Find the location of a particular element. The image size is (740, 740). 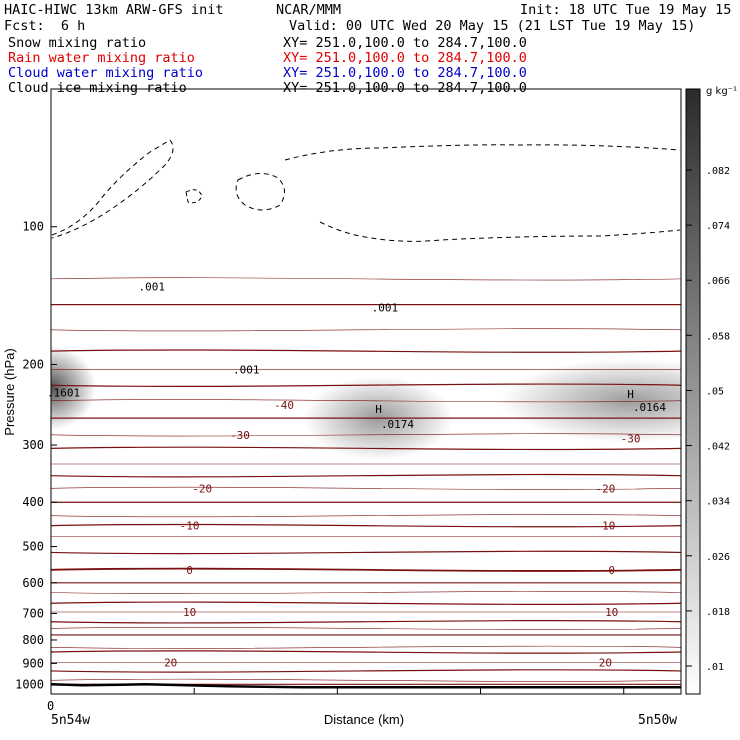

model-title: HAIC-HIWC 13km ARW-GFS init is located at coordinates (114, 10).